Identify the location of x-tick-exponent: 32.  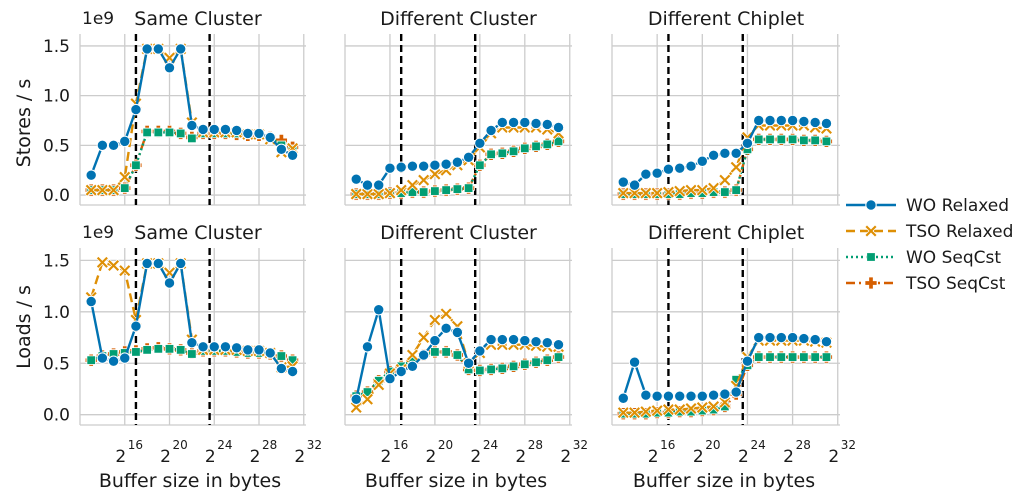
(848, 445).